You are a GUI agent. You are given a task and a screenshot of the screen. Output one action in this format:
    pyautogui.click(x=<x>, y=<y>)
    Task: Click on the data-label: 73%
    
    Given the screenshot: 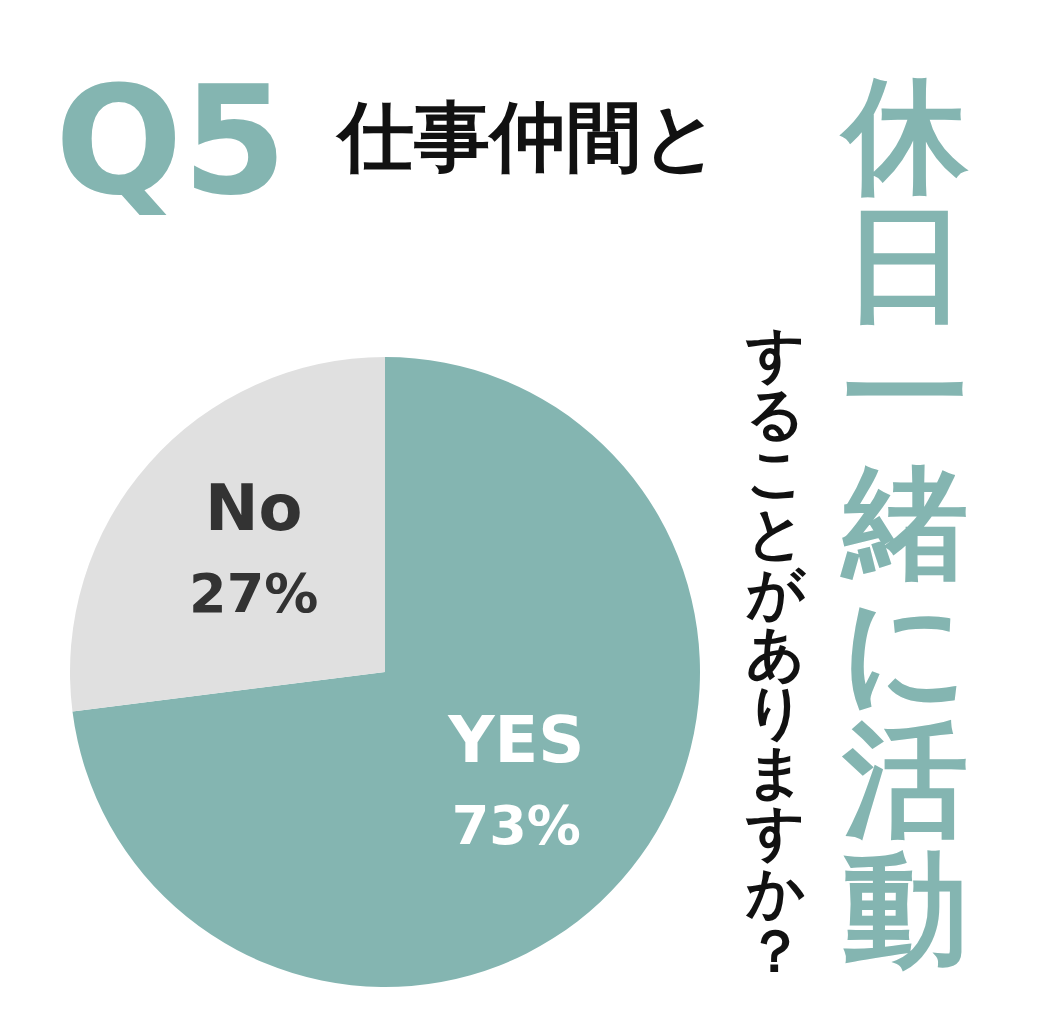 What is the action you would take?
    pyautogui.click(x=516, y=825)
    